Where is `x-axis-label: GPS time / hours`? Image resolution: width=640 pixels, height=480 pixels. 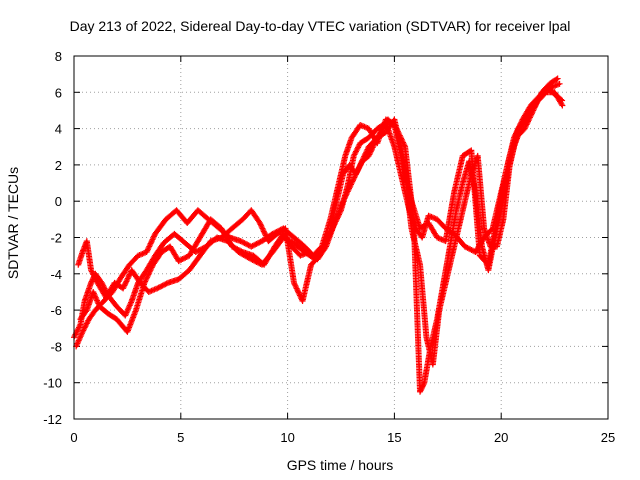 x-axis-label: GPS time / hours is located at coordinates (340, 465).